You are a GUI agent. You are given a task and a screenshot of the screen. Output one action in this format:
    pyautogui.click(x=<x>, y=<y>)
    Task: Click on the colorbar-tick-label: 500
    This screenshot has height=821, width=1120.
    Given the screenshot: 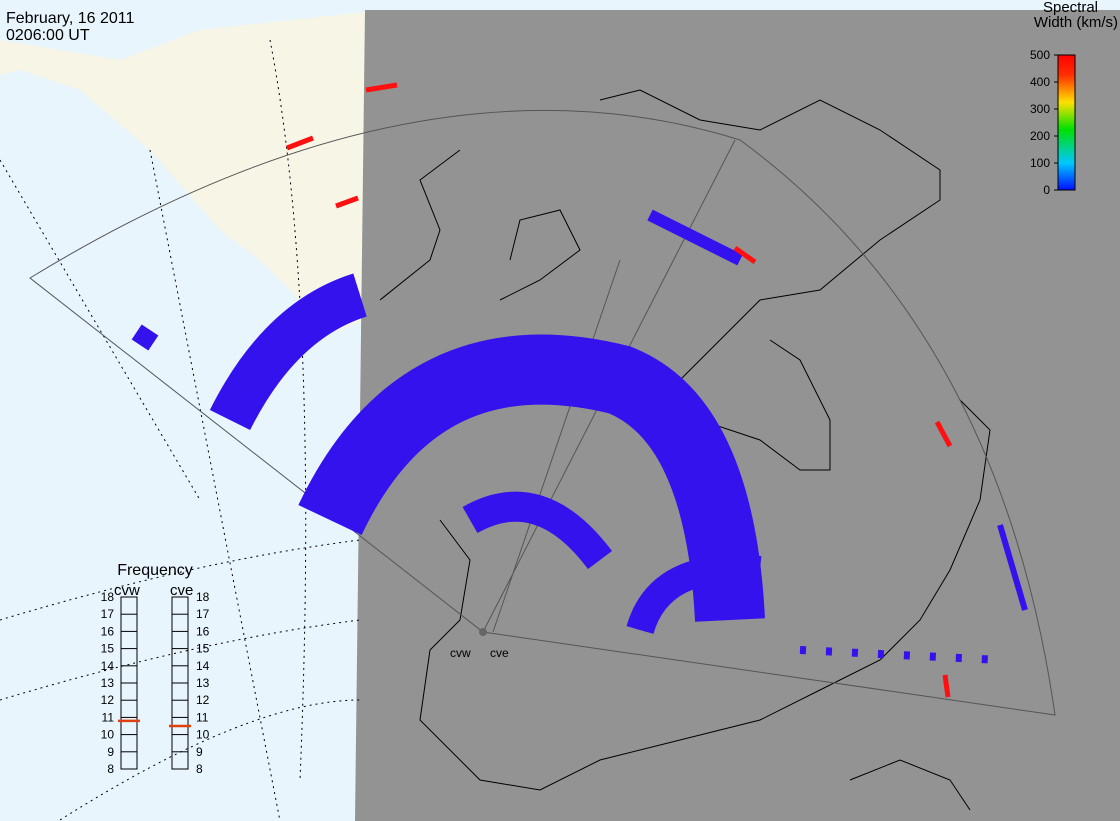 What is the action you would take?
    pyautogui.click(x=1040, y=55)
    